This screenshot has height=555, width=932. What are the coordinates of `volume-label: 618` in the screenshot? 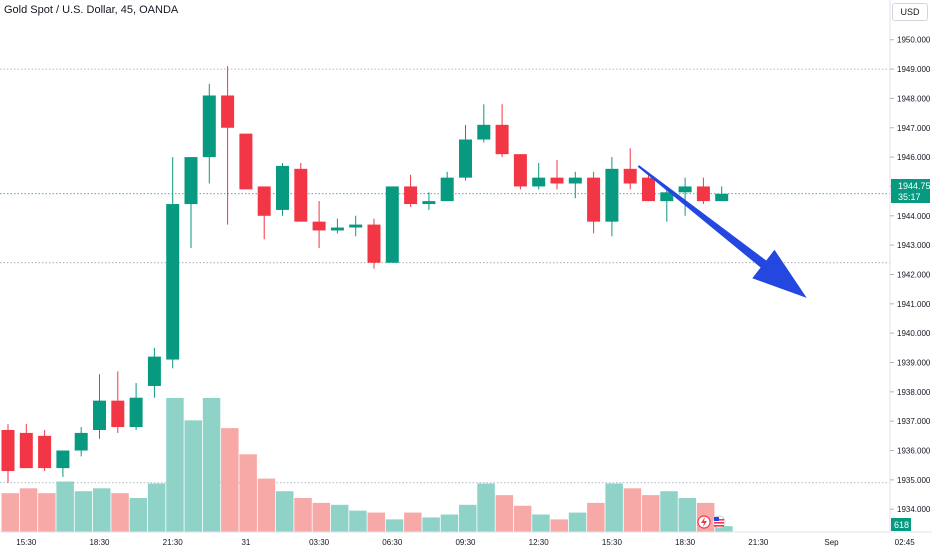 It's located at (901, 525).